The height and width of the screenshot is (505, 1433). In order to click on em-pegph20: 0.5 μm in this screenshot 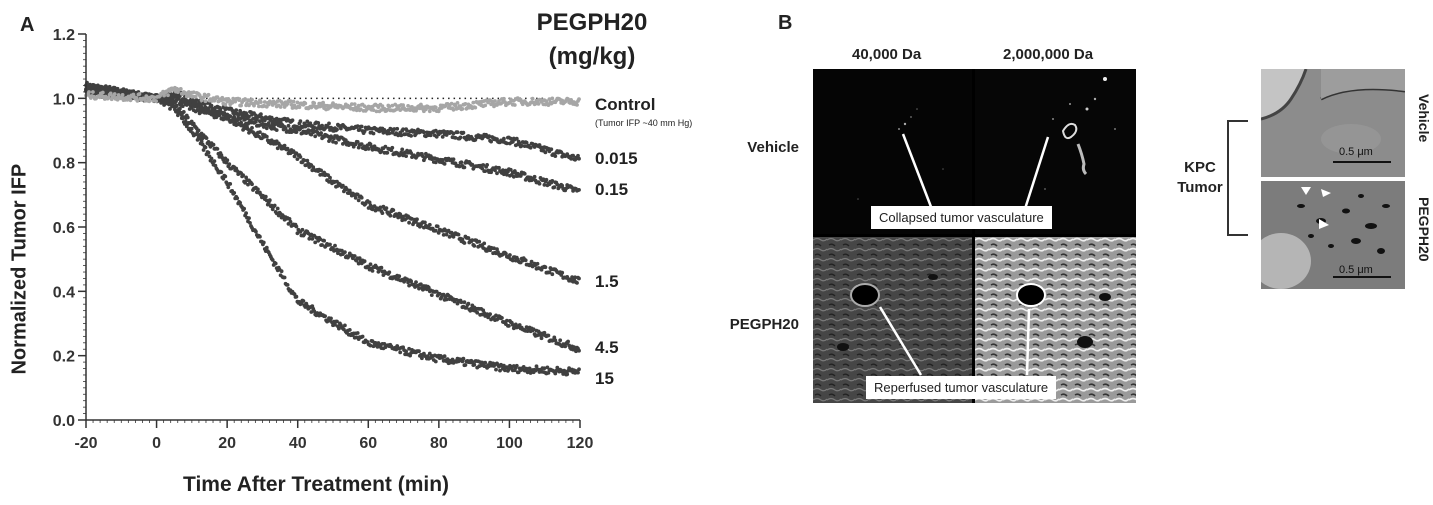, I will do `click(1333, 235)`.